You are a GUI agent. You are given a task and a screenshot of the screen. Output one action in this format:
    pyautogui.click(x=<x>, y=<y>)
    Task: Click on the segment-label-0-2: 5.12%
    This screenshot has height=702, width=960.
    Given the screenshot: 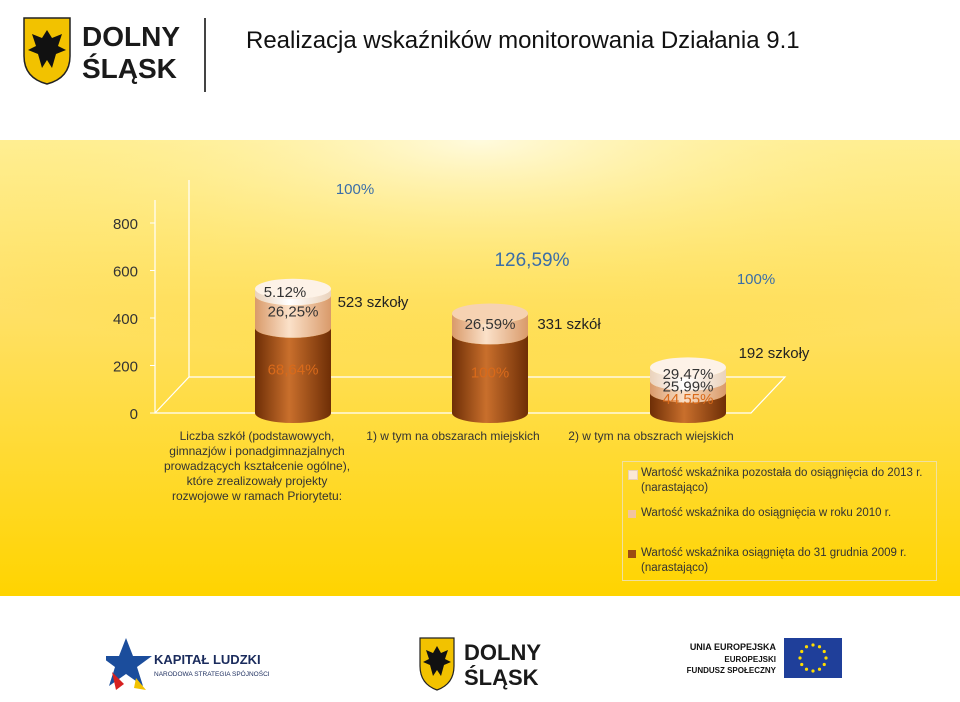 What is the action you would take?
    pyautogui.click(x=285, y=292)
    